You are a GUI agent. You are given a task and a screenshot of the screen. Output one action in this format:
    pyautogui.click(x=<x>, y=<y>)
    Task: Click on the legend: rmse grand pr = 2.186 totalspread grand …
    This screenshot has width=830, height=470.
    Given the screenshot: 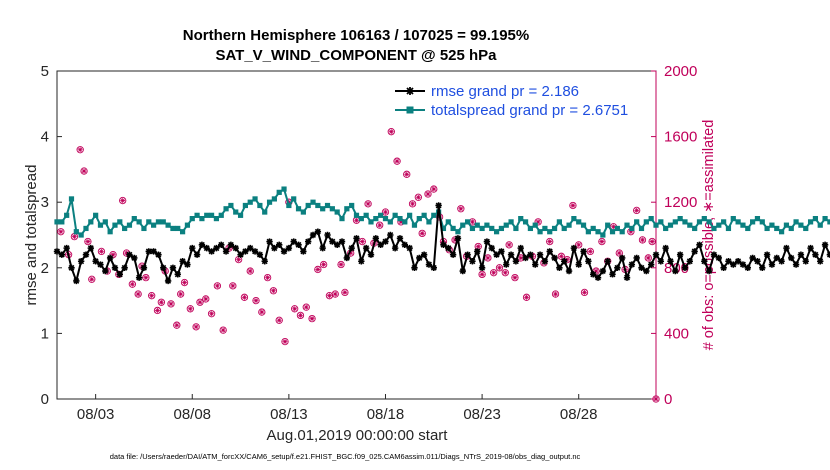 What is the action you would take?
    pyautogui.click(x=522, y=100)
    